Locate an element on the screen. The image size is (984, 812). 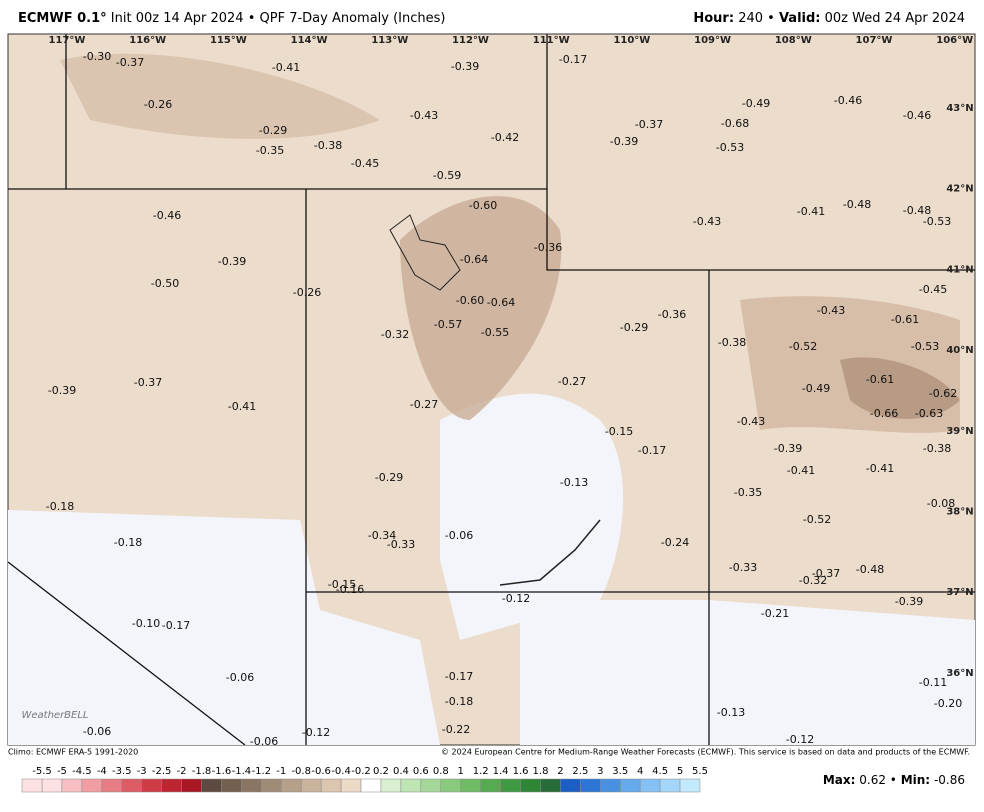
min-label: Min: is located at coordinates (915, 780).